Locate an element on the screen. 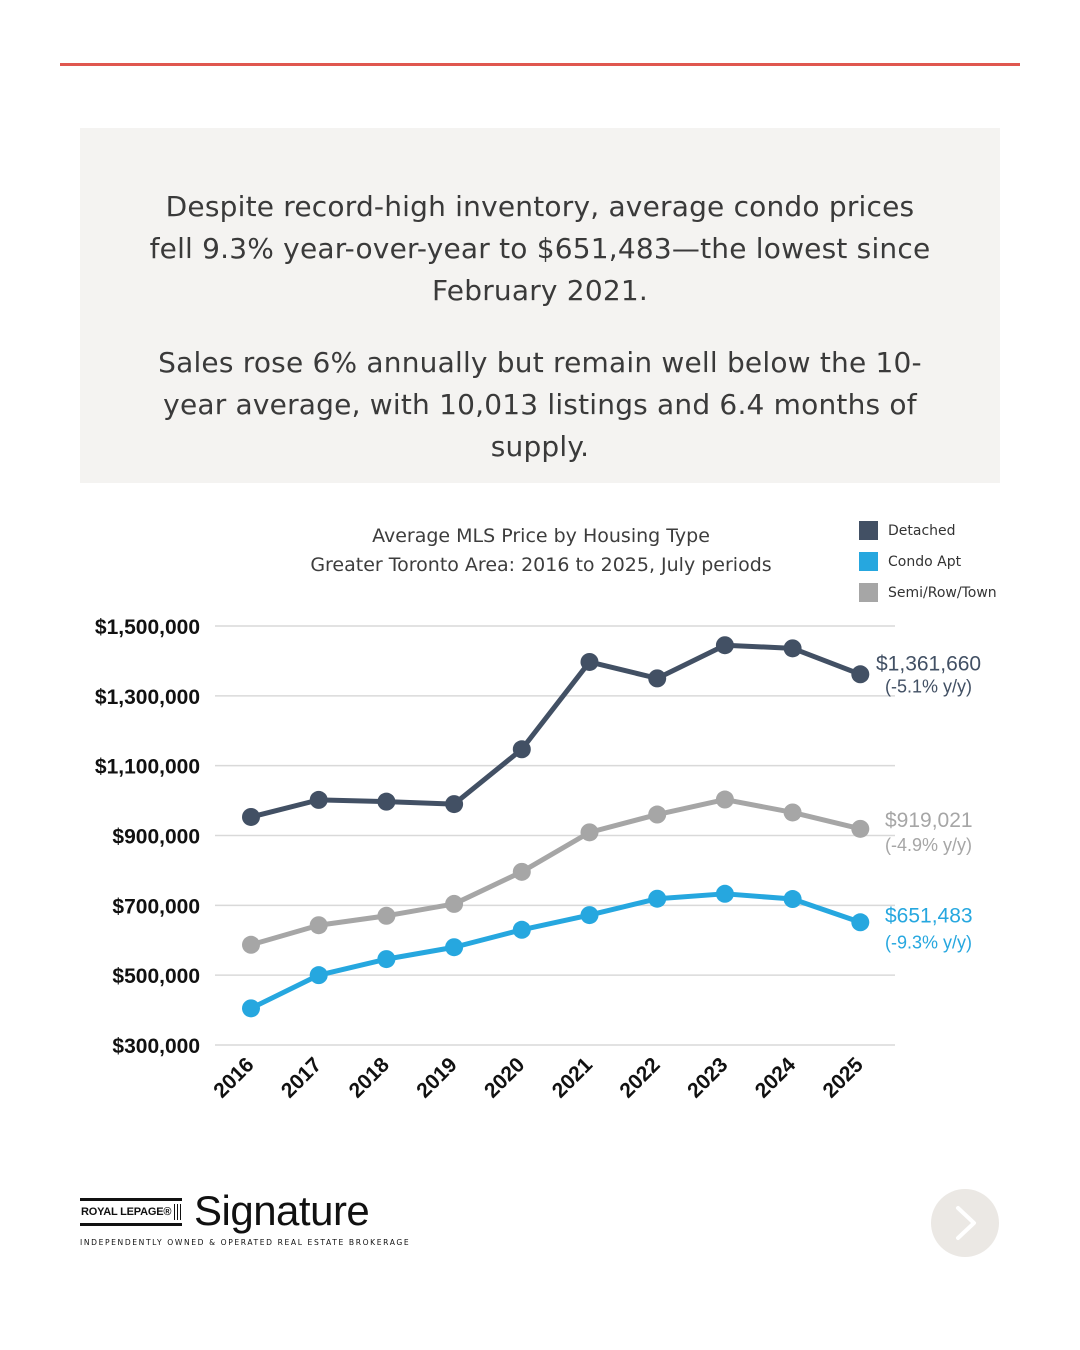 The height and width of the screenshot is (1350, 1080). y-tick-label: $300,000 is located at coordinates (156, 1046).